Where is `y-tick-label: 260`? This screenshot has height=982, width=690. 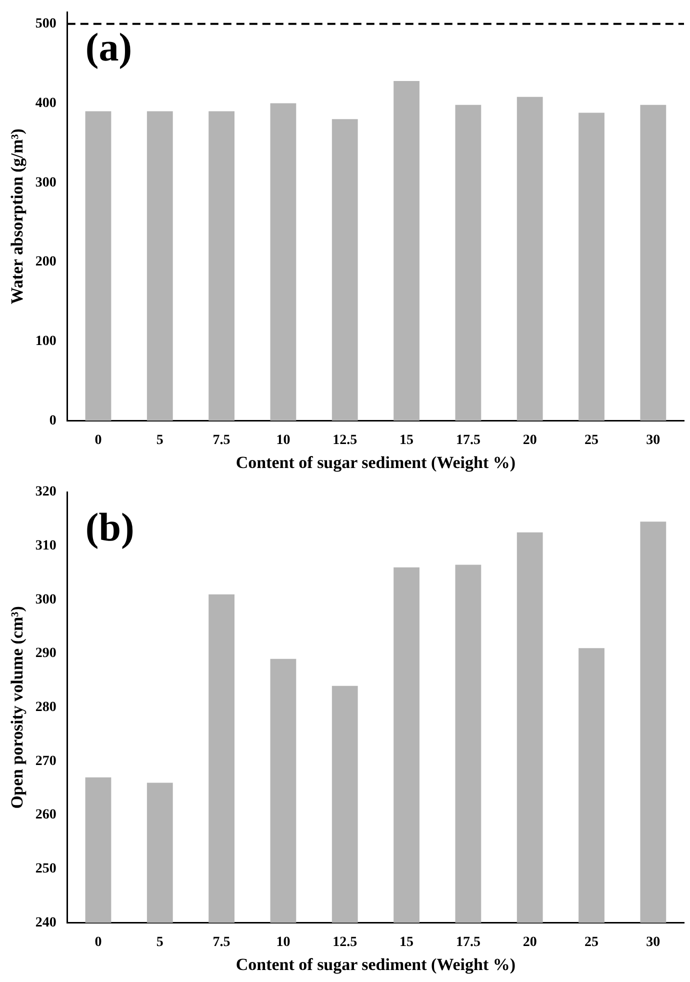
y-tick-label: 260 is located at coordinates (45, 815).